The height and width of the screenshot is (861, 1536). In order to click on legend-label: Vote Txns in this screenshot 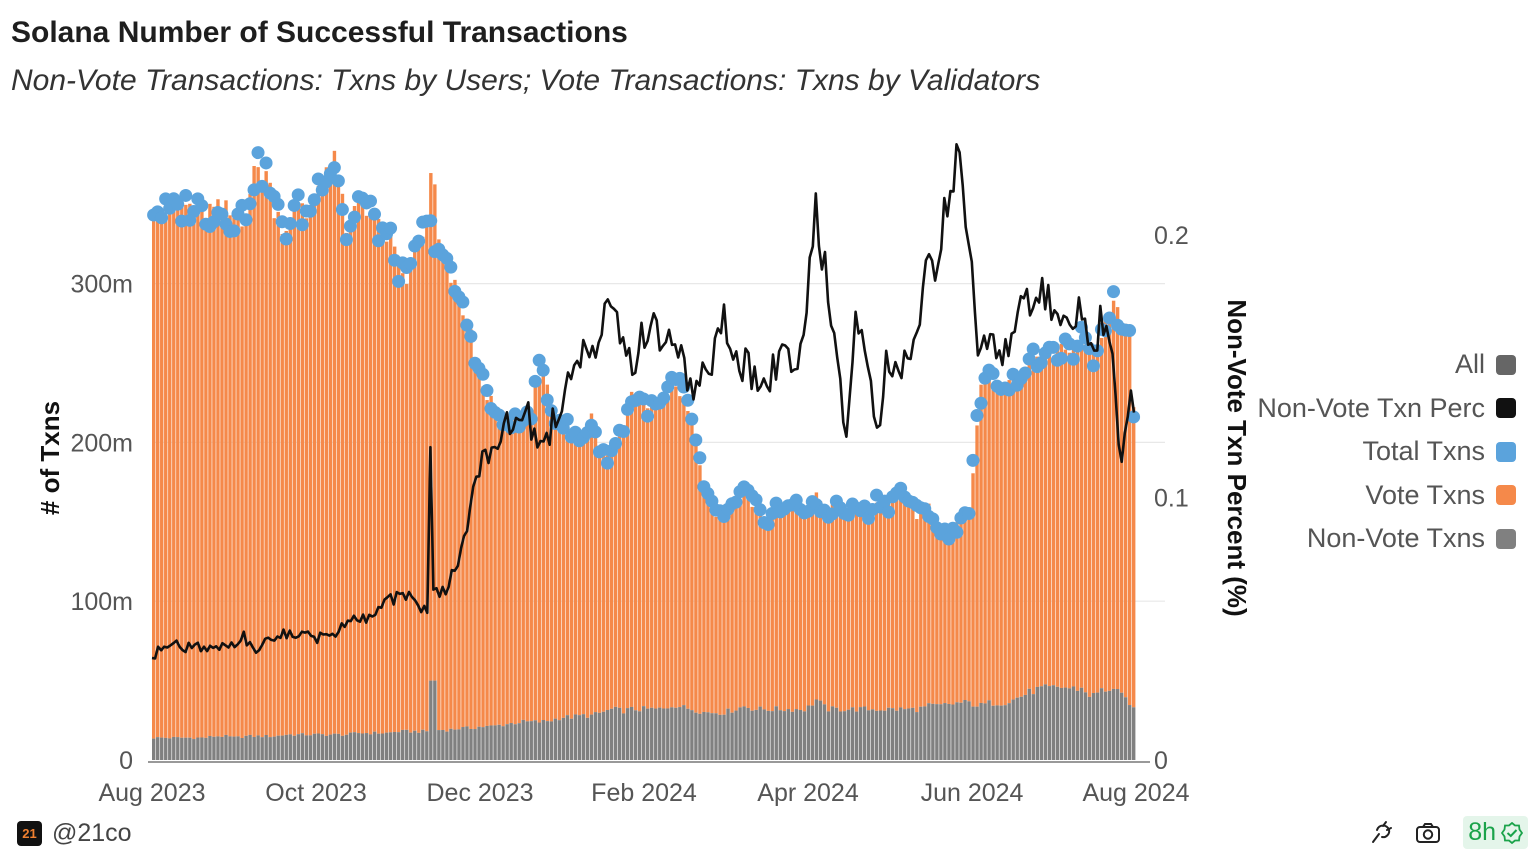, I will do `click(1425, 494)`.